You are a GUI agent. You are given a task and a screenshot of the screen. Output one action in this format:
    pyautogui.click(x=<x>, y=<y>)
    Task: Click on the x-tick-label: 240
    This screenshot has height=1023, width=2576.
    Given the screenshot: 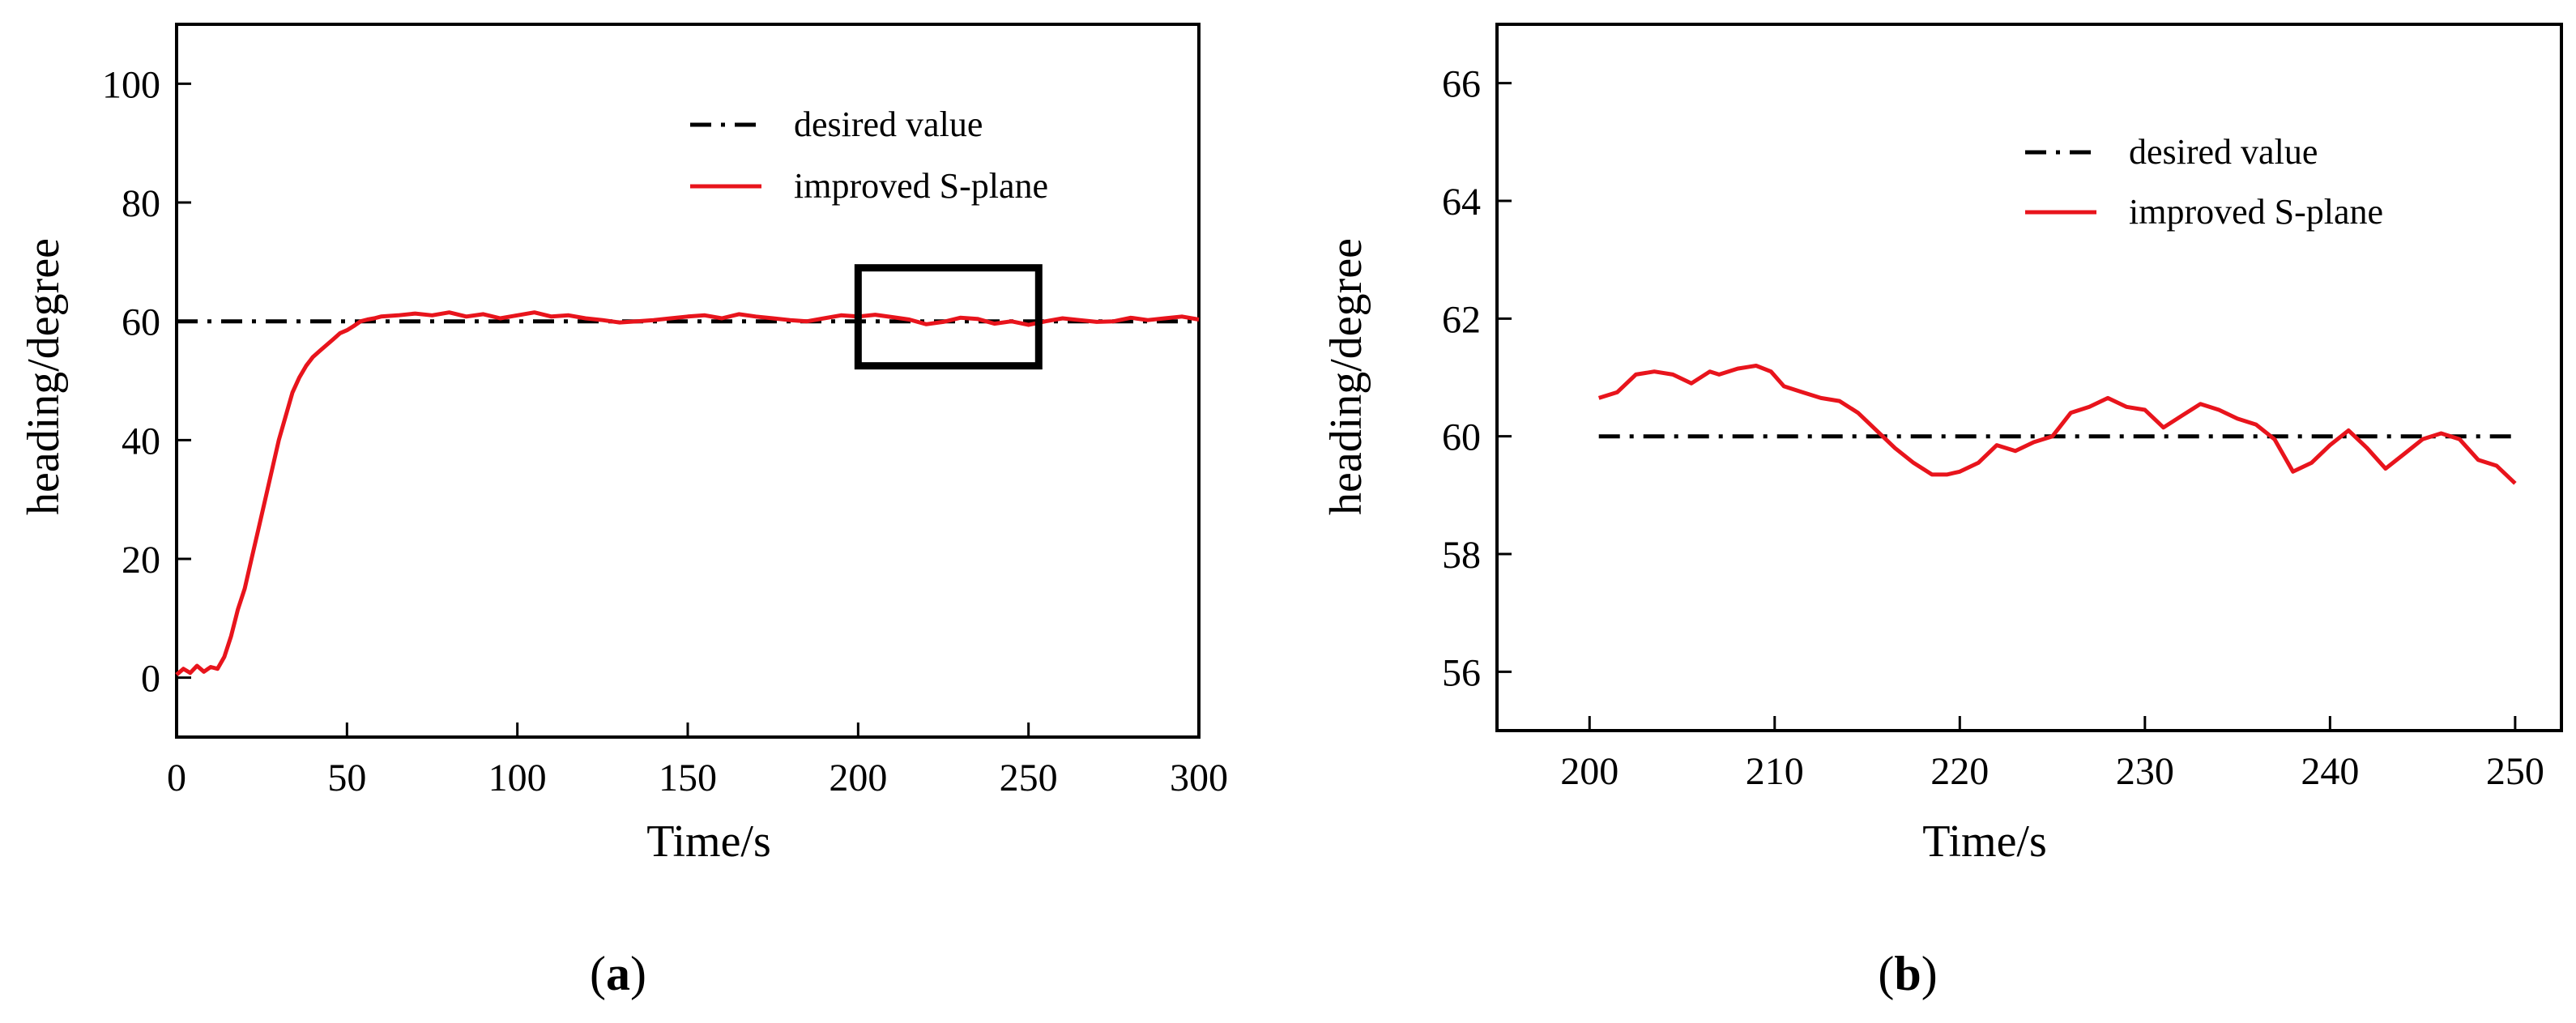 What is the action you would take?
    pyautogui.click(x=2330, y=771)
    